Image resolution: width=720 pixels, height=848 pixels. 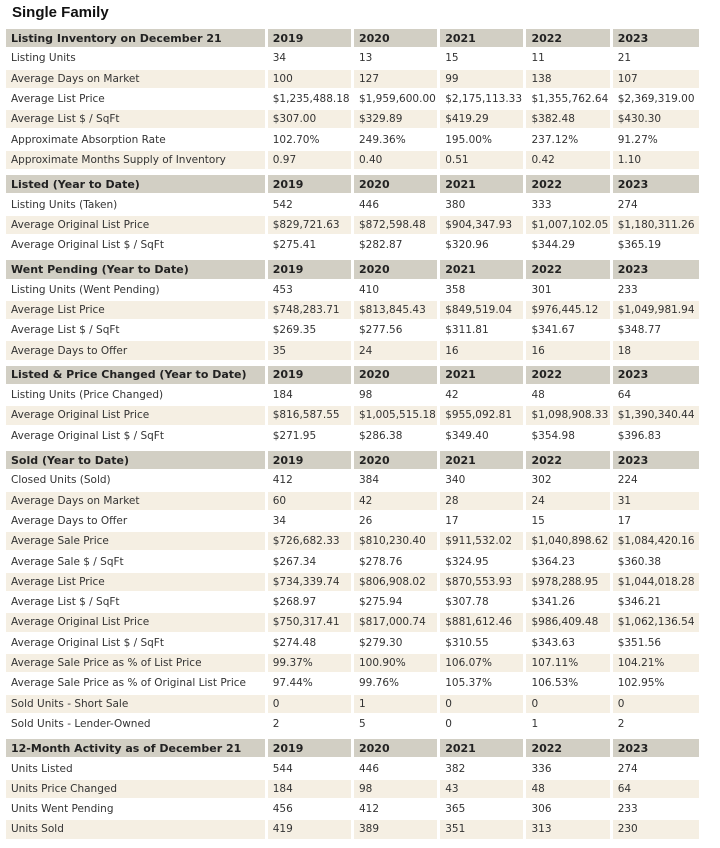 What do you see at coordinates (137, 396) in the screenshot?
I see `row-label: Listing Units (Price Changed)` at bounding box center [137, 396].